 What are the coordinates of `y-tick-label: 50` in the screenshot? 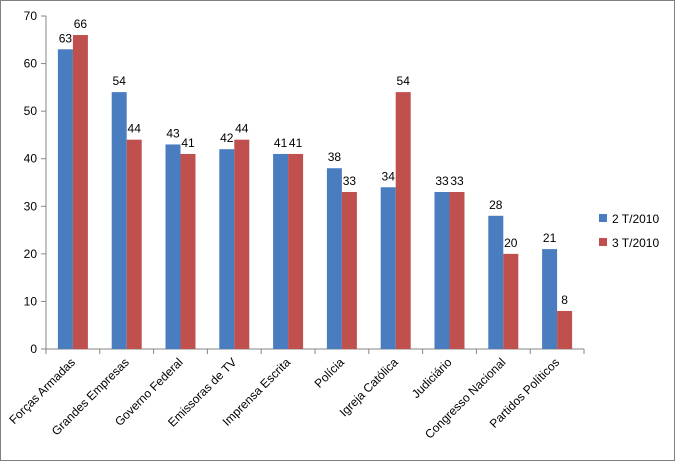 It's located at (31, 111).